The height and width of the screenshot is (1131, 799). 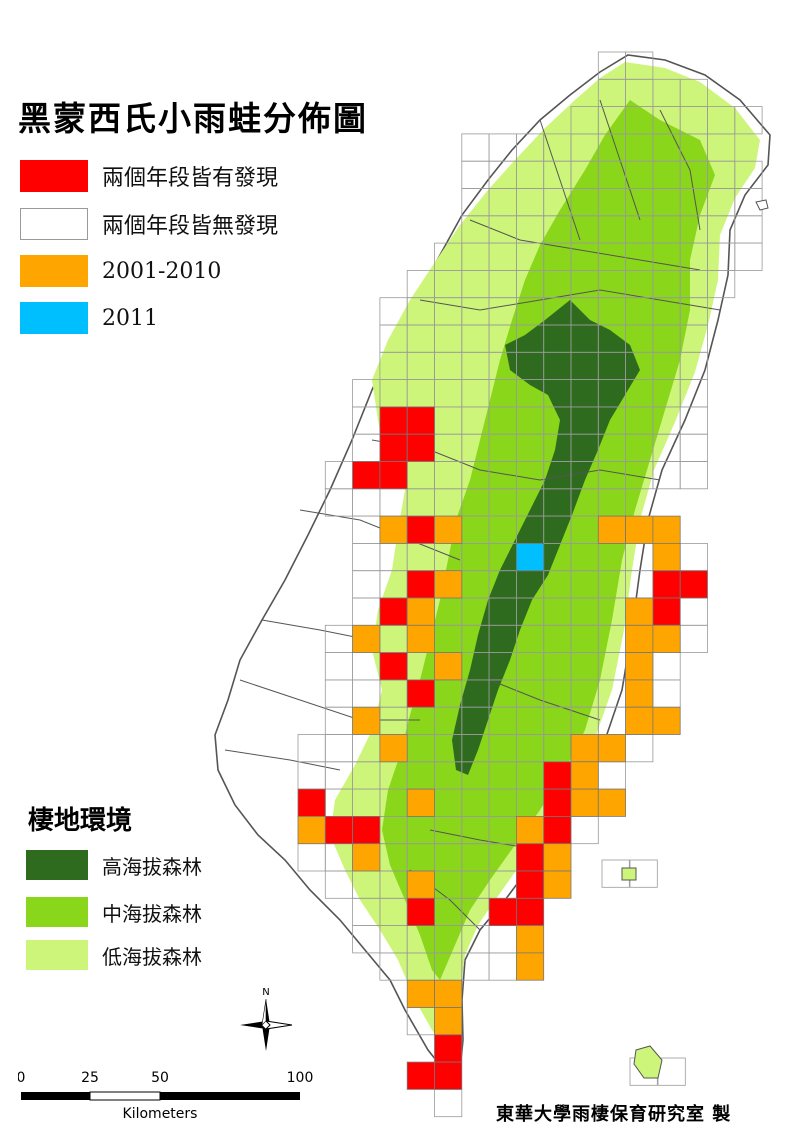 What do you see at coordinates (546, 537) in the screenshot?
I see `high-forest-area` at bounding box center [546, 537].